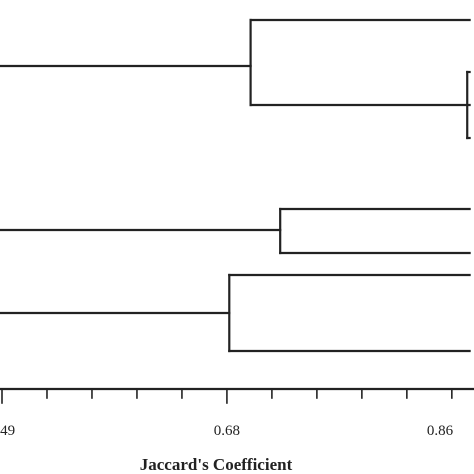 This screenshot has height=474, width=474. I want to click on x-axis-title: Jaccard's Coefficient, so click(216, 464).